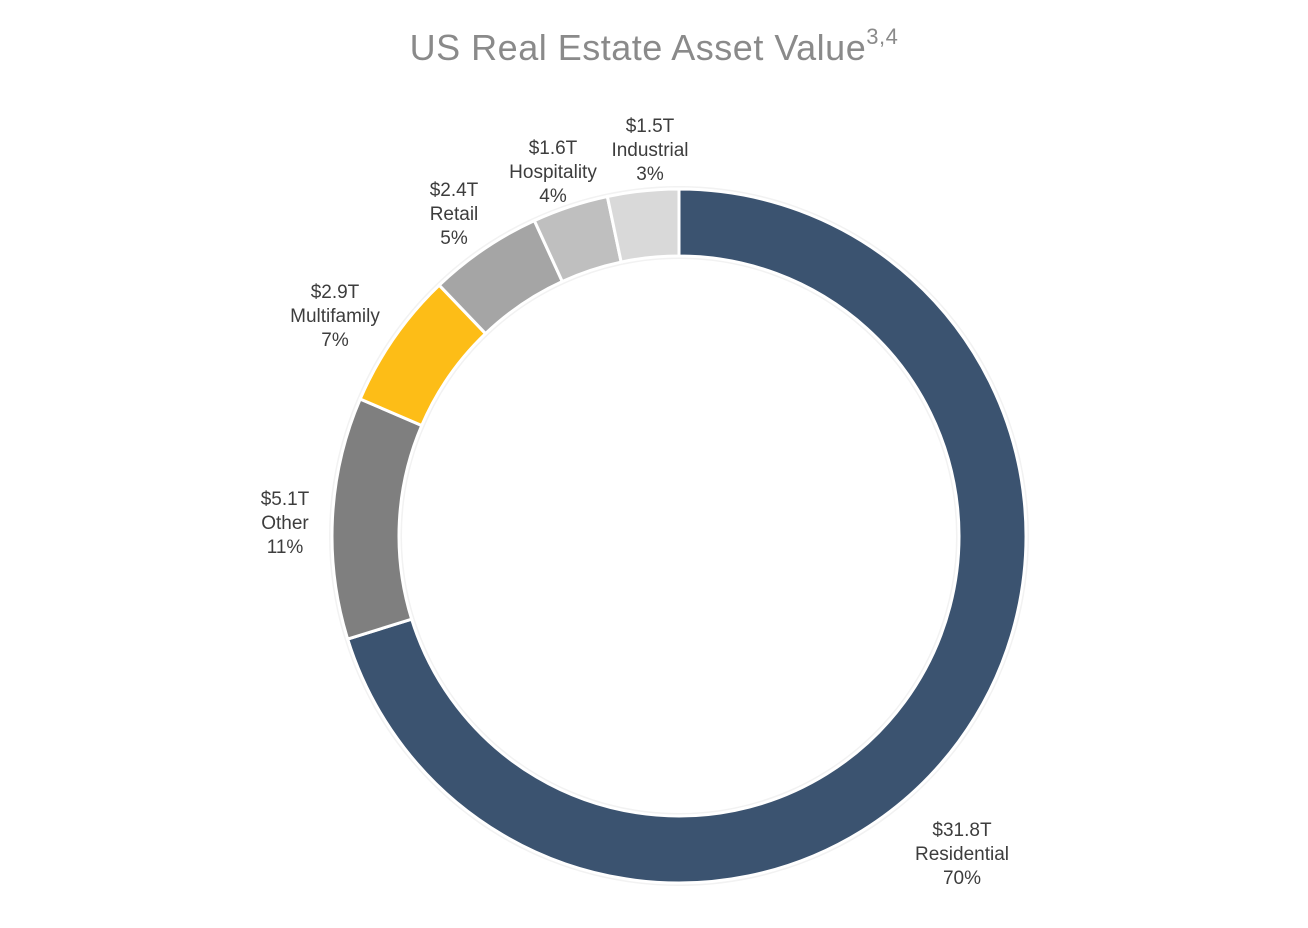 The image size is (1308, 928). I want to click on slice-value-label: $31.8T, so click(962, 830).